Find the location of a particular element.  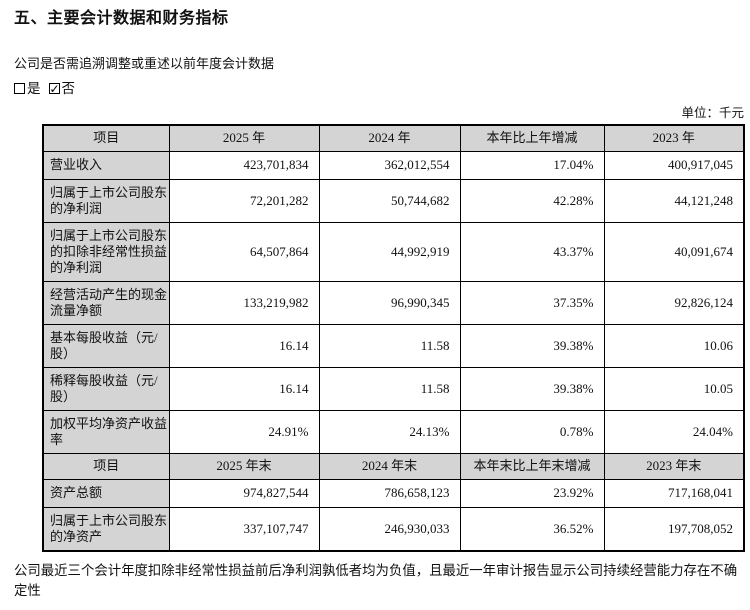

table-row: 加权平均净资产收益率 24.91% 24.13% 0.78% 24.04% is located at coordinates (393, 431).